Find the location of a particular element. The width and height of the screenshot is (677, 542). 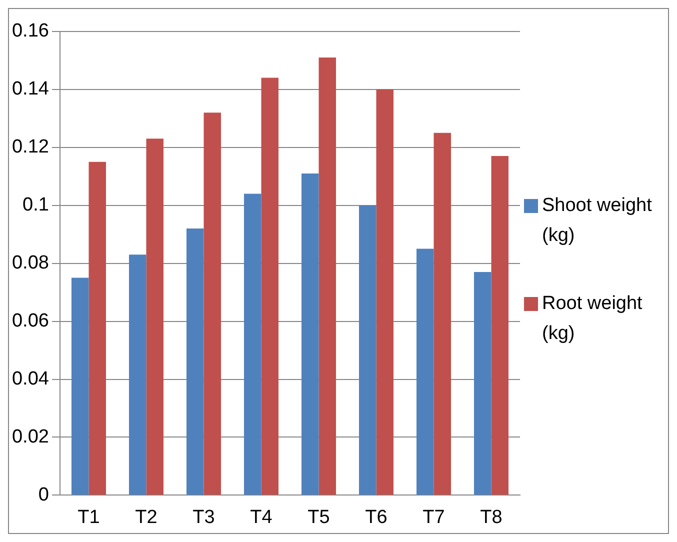

x-tick-label: T4 is located at coordinates (261, 517).